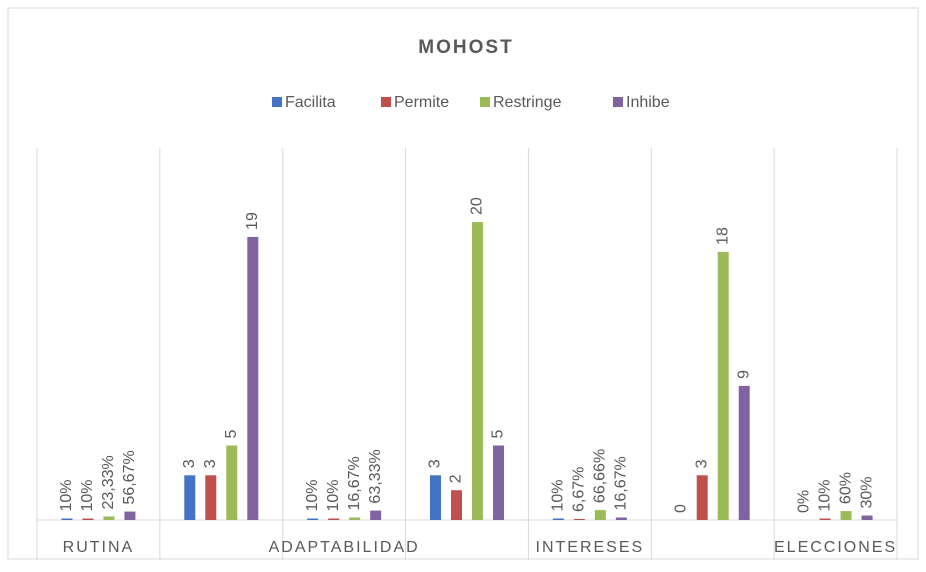 This screenshot has width=926, height=572. Describe the element at coordinates (252, 221) in the screenshot. I see `data-label: 19` at that location.